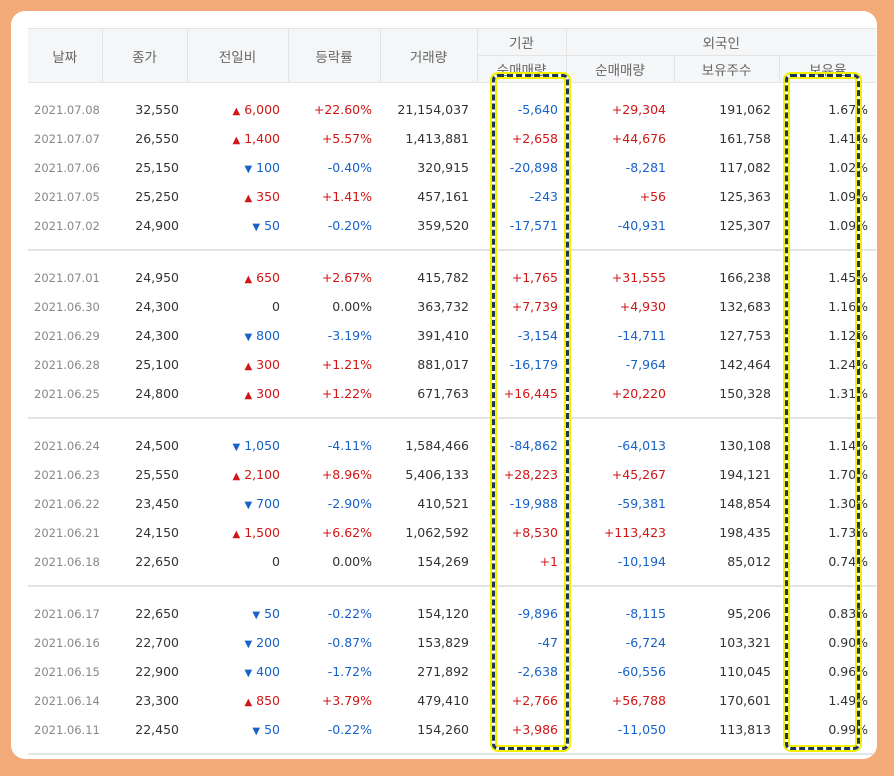  What do you see at coordinates (268, 277) in the screenshot?
I see `row-change-value: 650` at bounding box center [268, 277].